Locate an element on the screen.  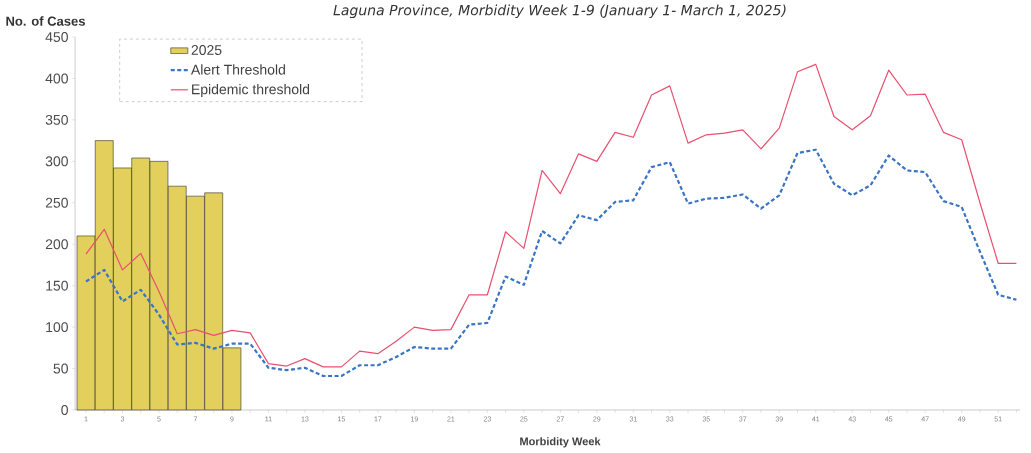
y-tick-label: 250 is located at coordinates (56, 202).